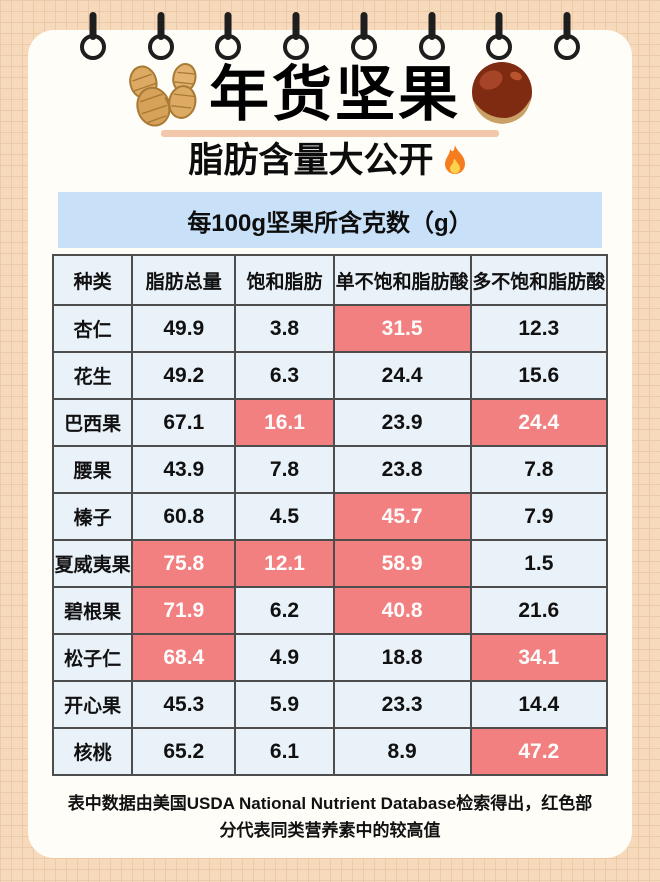  Describe the element at coordinates (92, 517) in the screenshot. I see `row-label: 榛子` at that location.